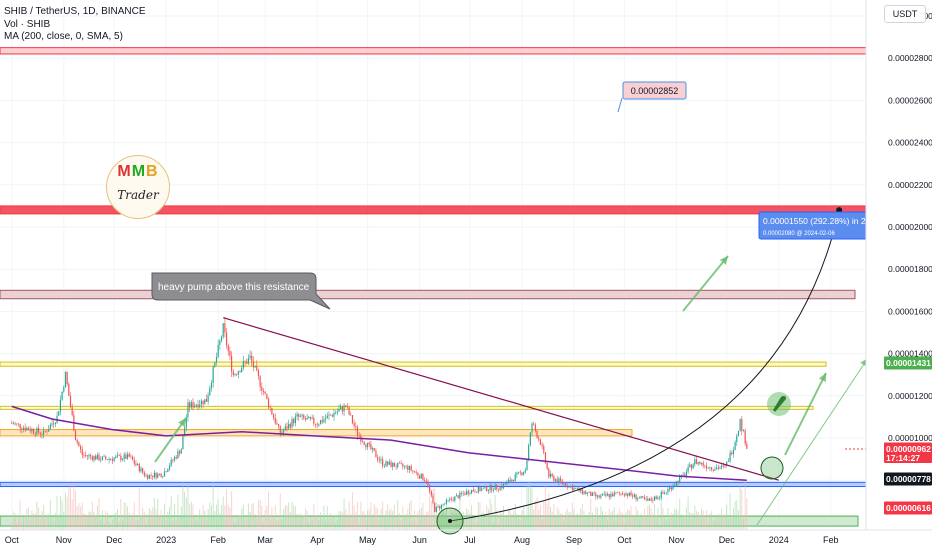  Describe the element at coordinates (908, 363) in the screenshot. I see `badge-green-price: 0.00001431` at that location.